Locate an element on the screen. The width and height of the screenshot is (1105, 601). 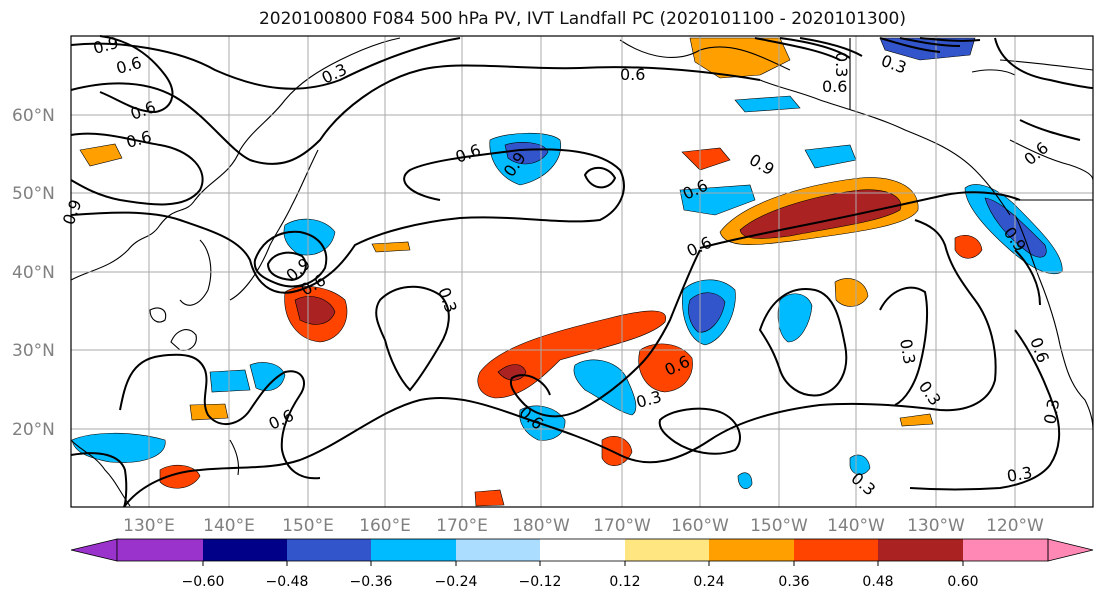
lat-label: 20°N is located at coordinates (33, 430).